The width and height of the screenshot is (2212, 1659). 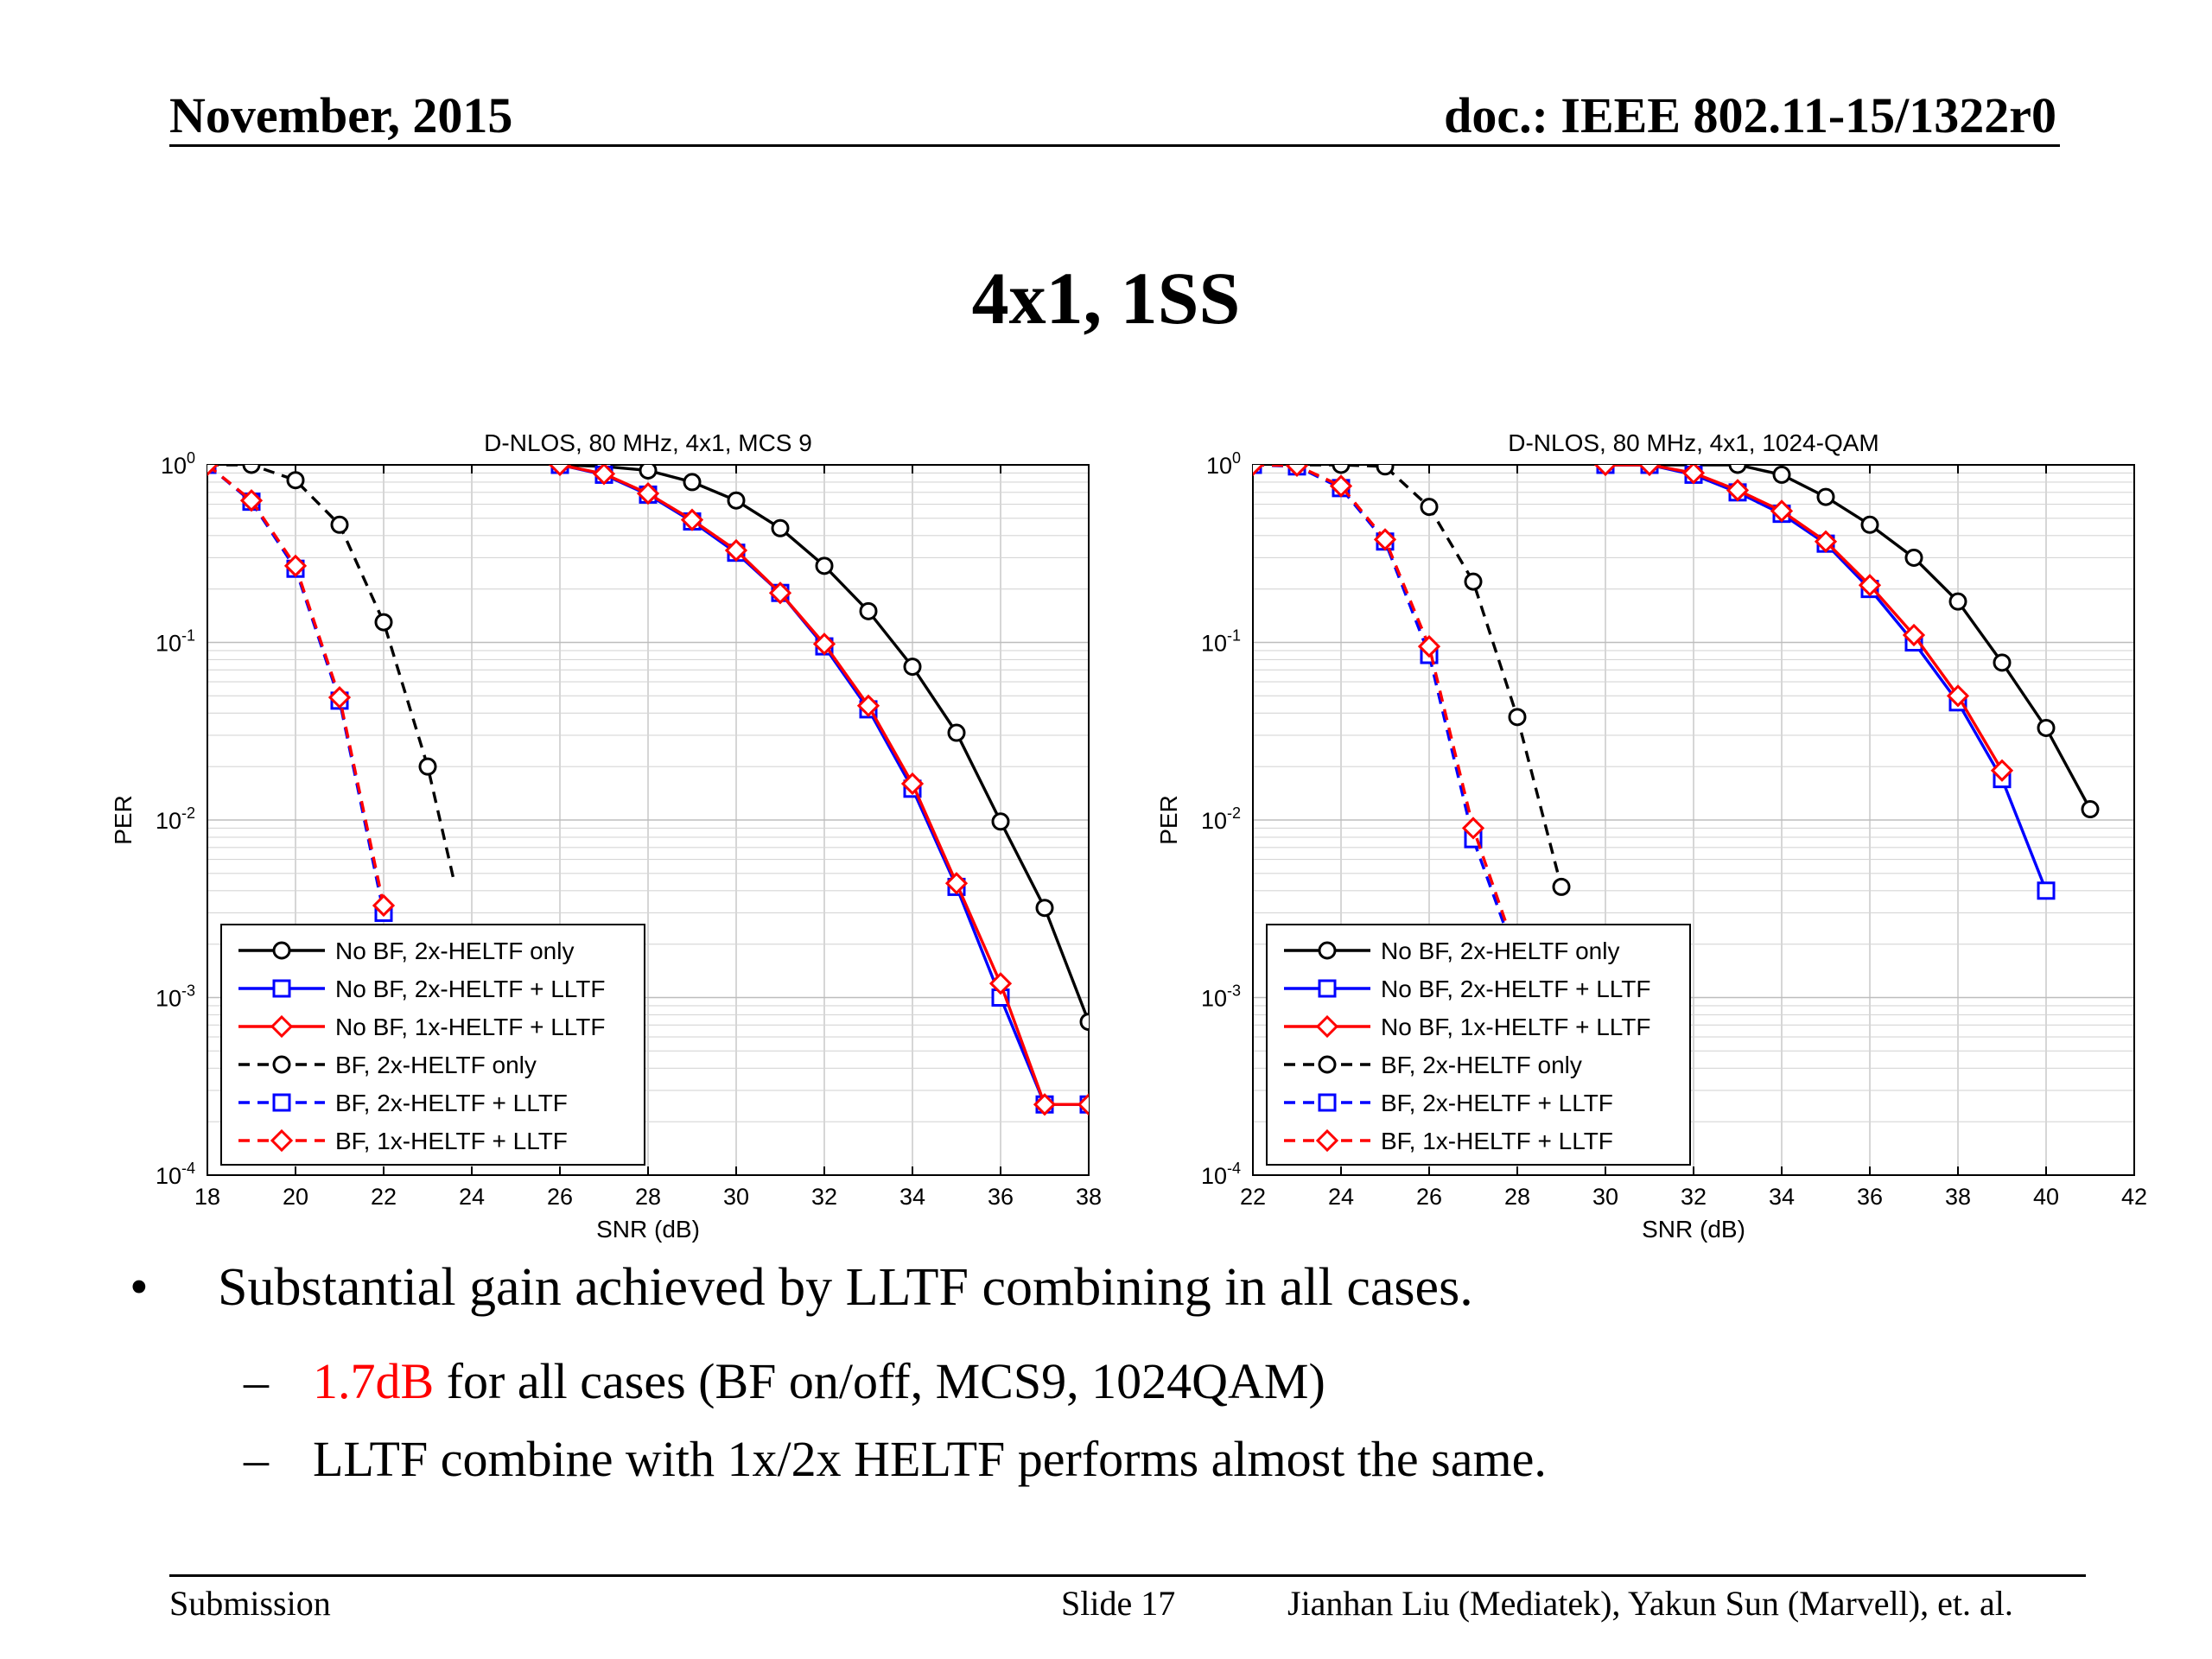 I want to click on footer-divider, so click(x=1127, y=1575).